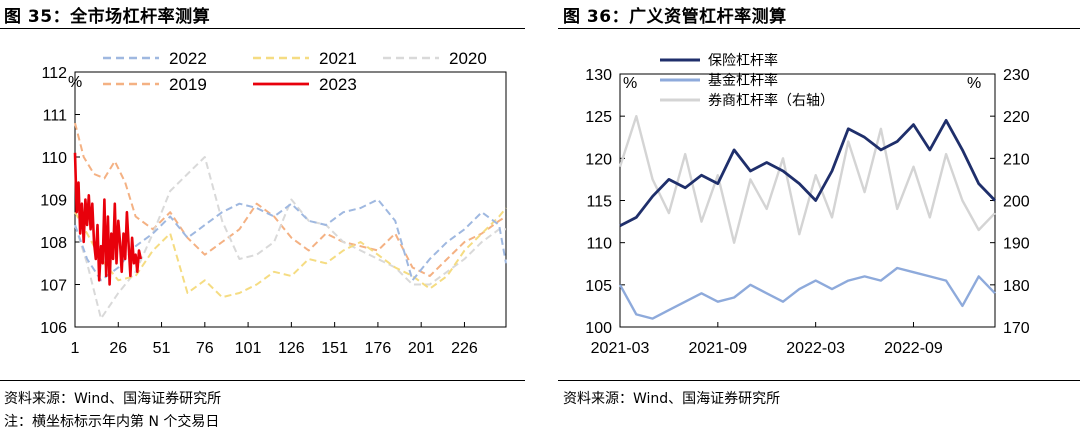  I want to click on right-legend-label: 保险杠杆率, so click(743, 60).